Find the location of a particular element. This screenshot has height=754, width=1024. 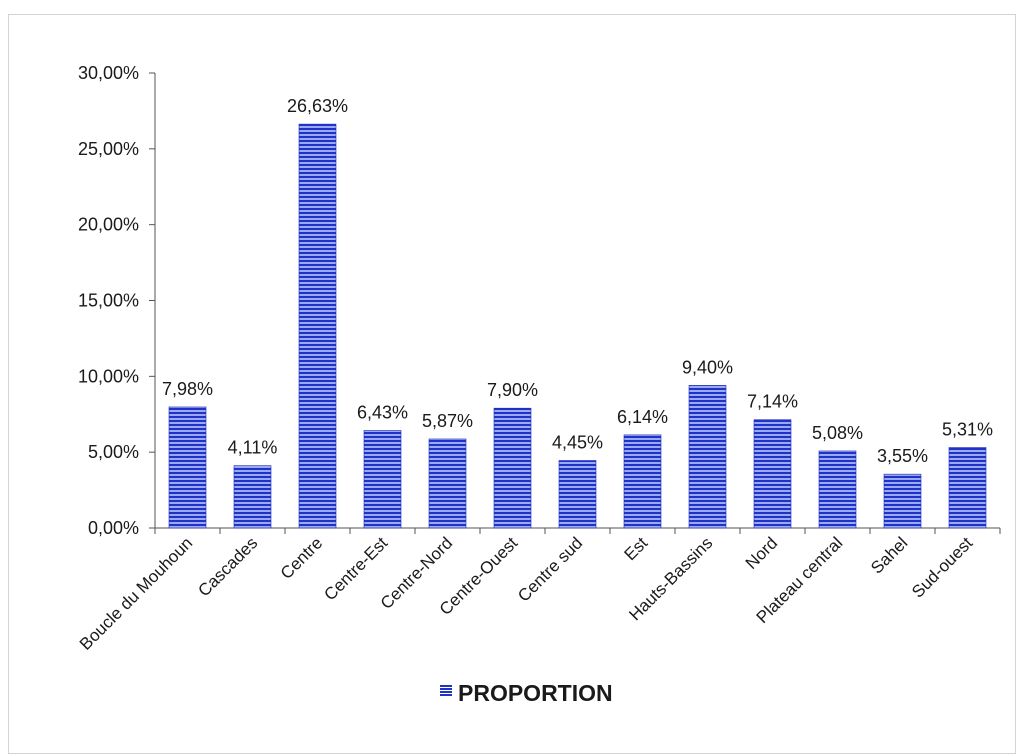

y-tick-label: 20,00% is located at coordinates (108, 225).